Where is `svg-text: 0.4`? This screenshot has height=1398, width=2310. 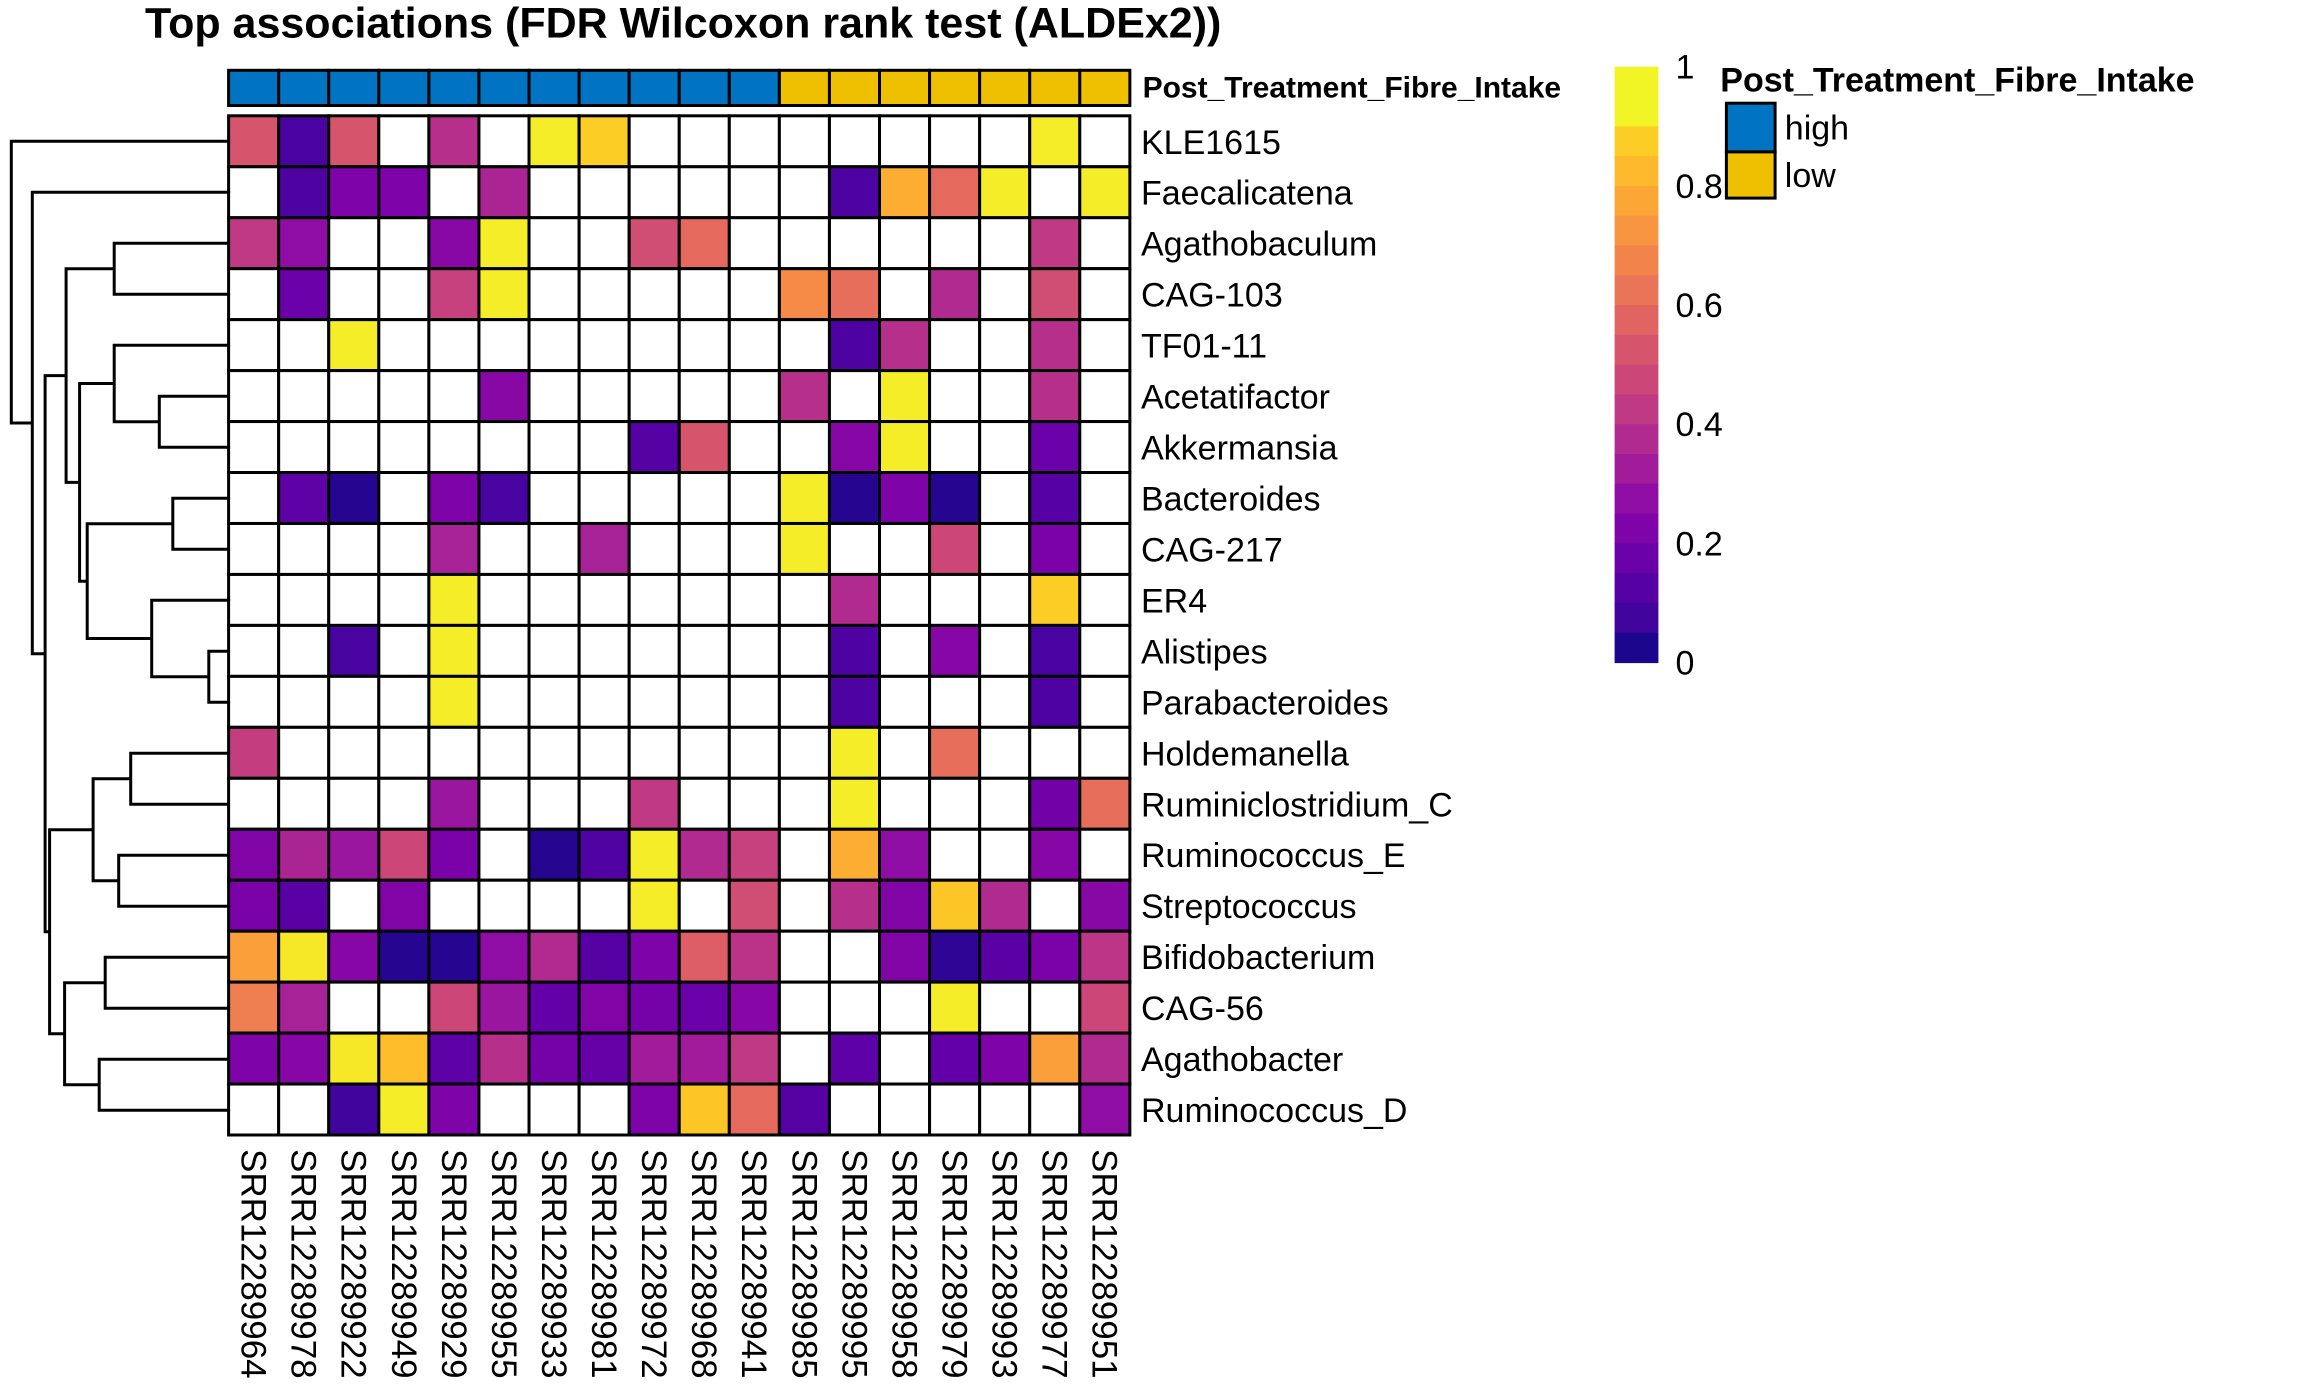
svg-text: 0.4 is located at coordinates (1699, 425).